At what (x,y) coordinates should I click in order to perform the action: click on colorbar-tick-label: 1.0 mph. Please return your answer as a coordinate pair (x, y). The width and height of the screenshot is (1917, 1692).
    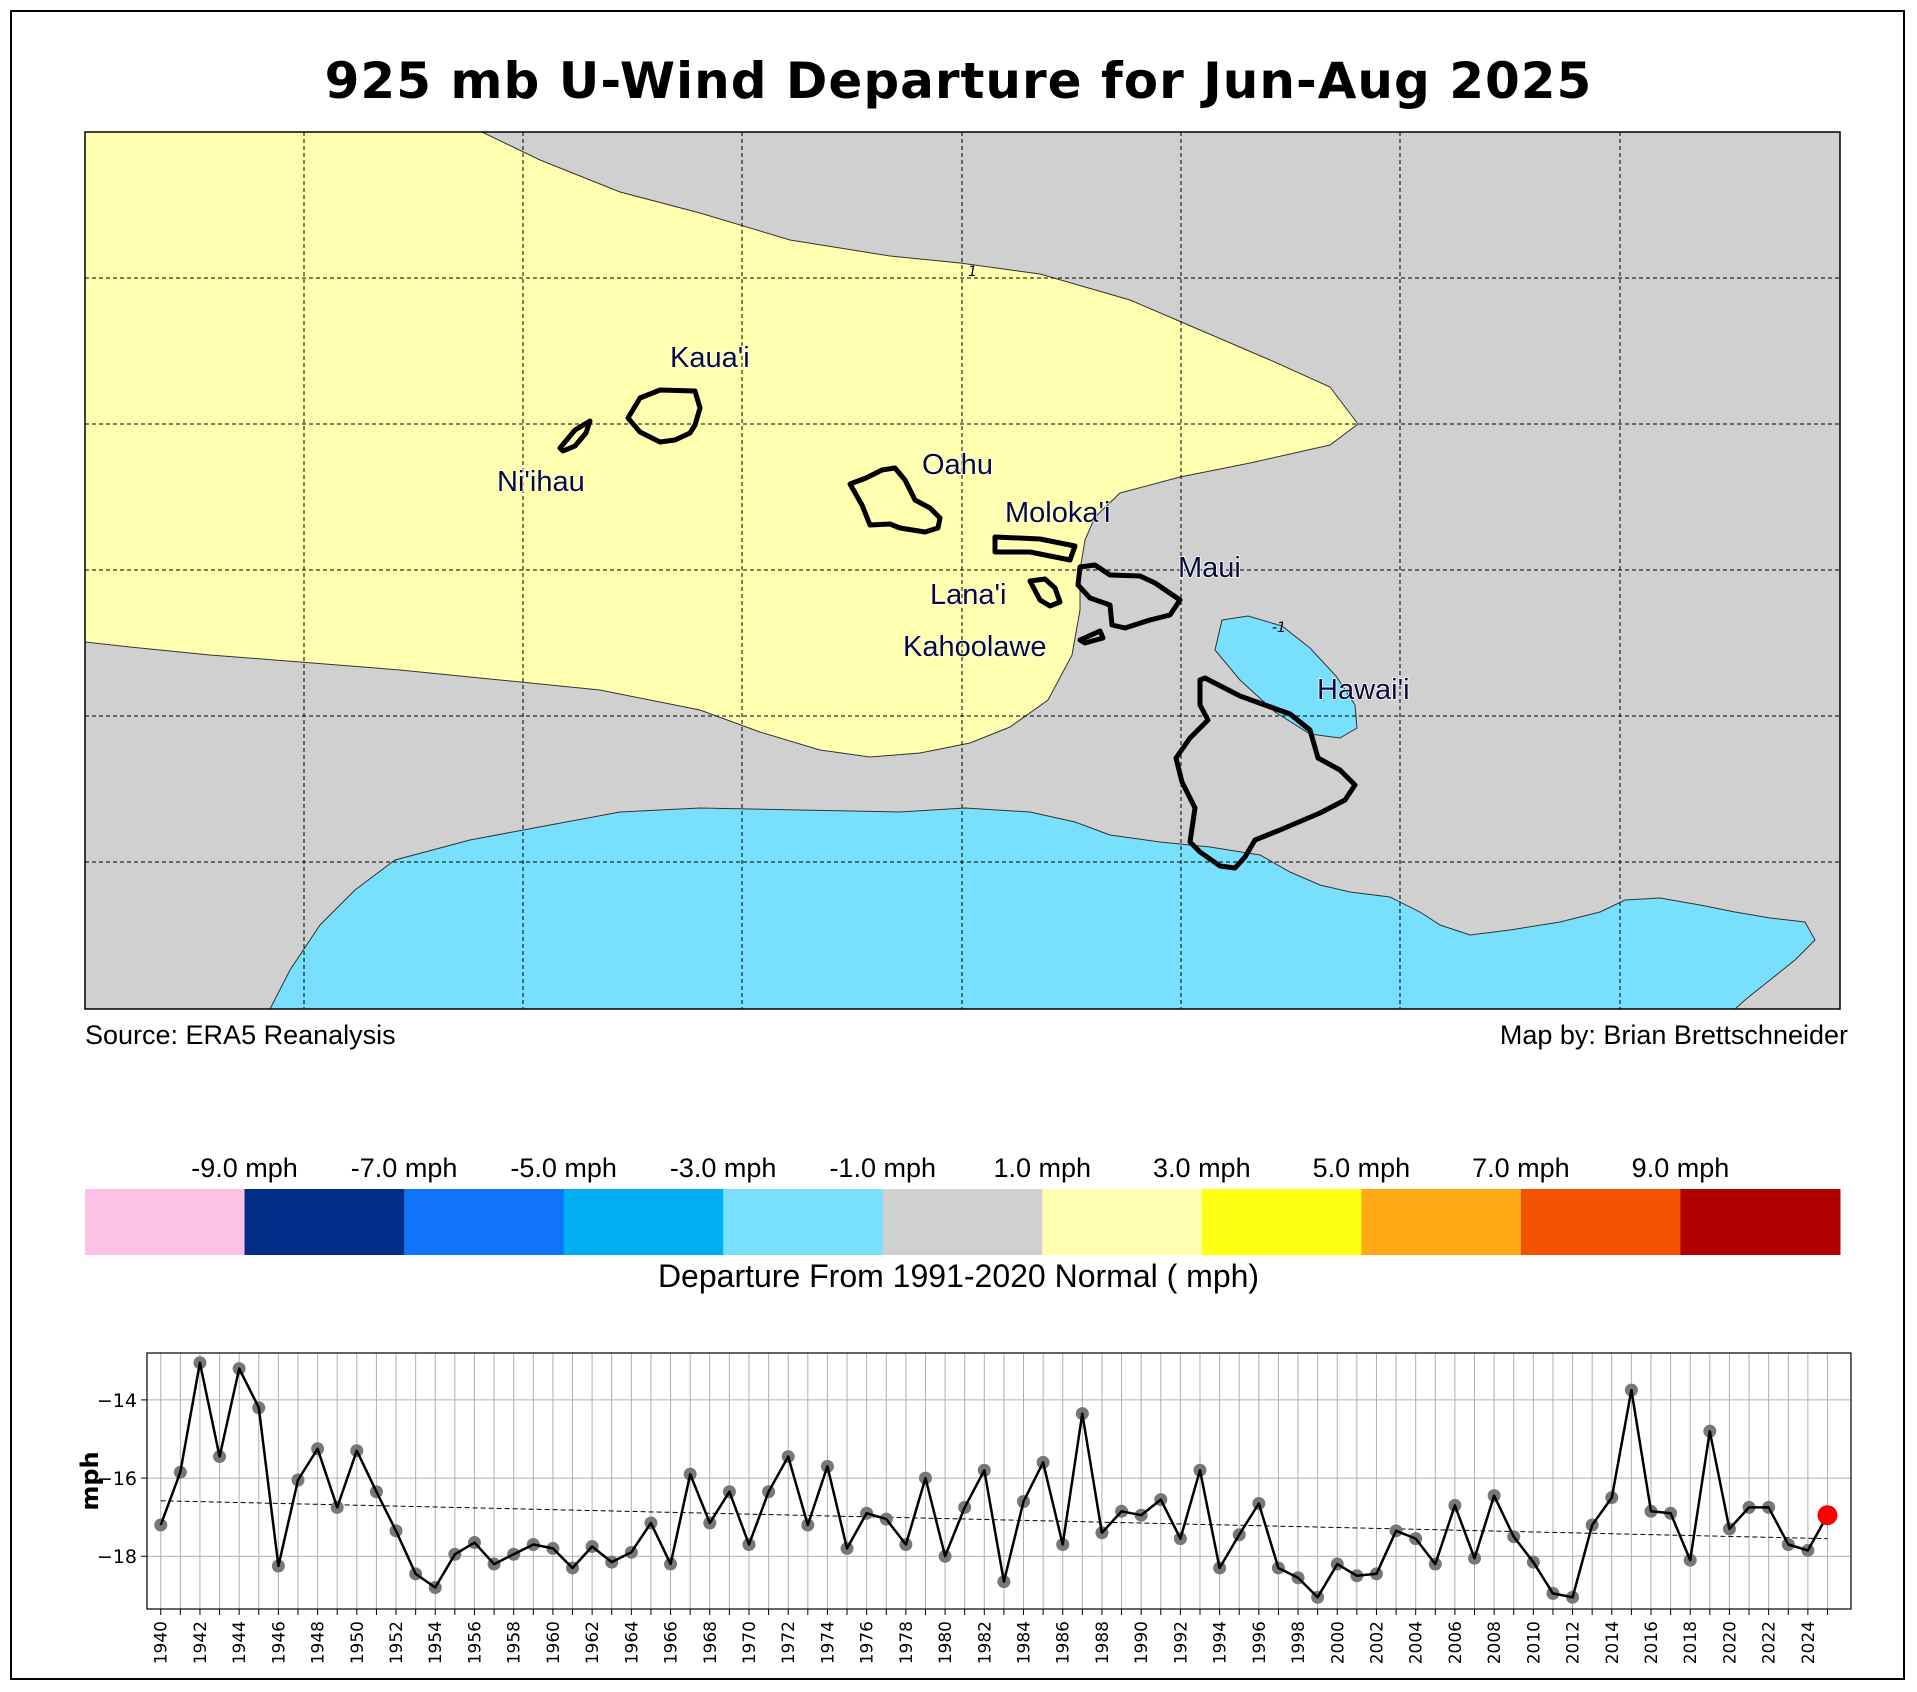
    Looking at the image, I should click on (1042, 1168).